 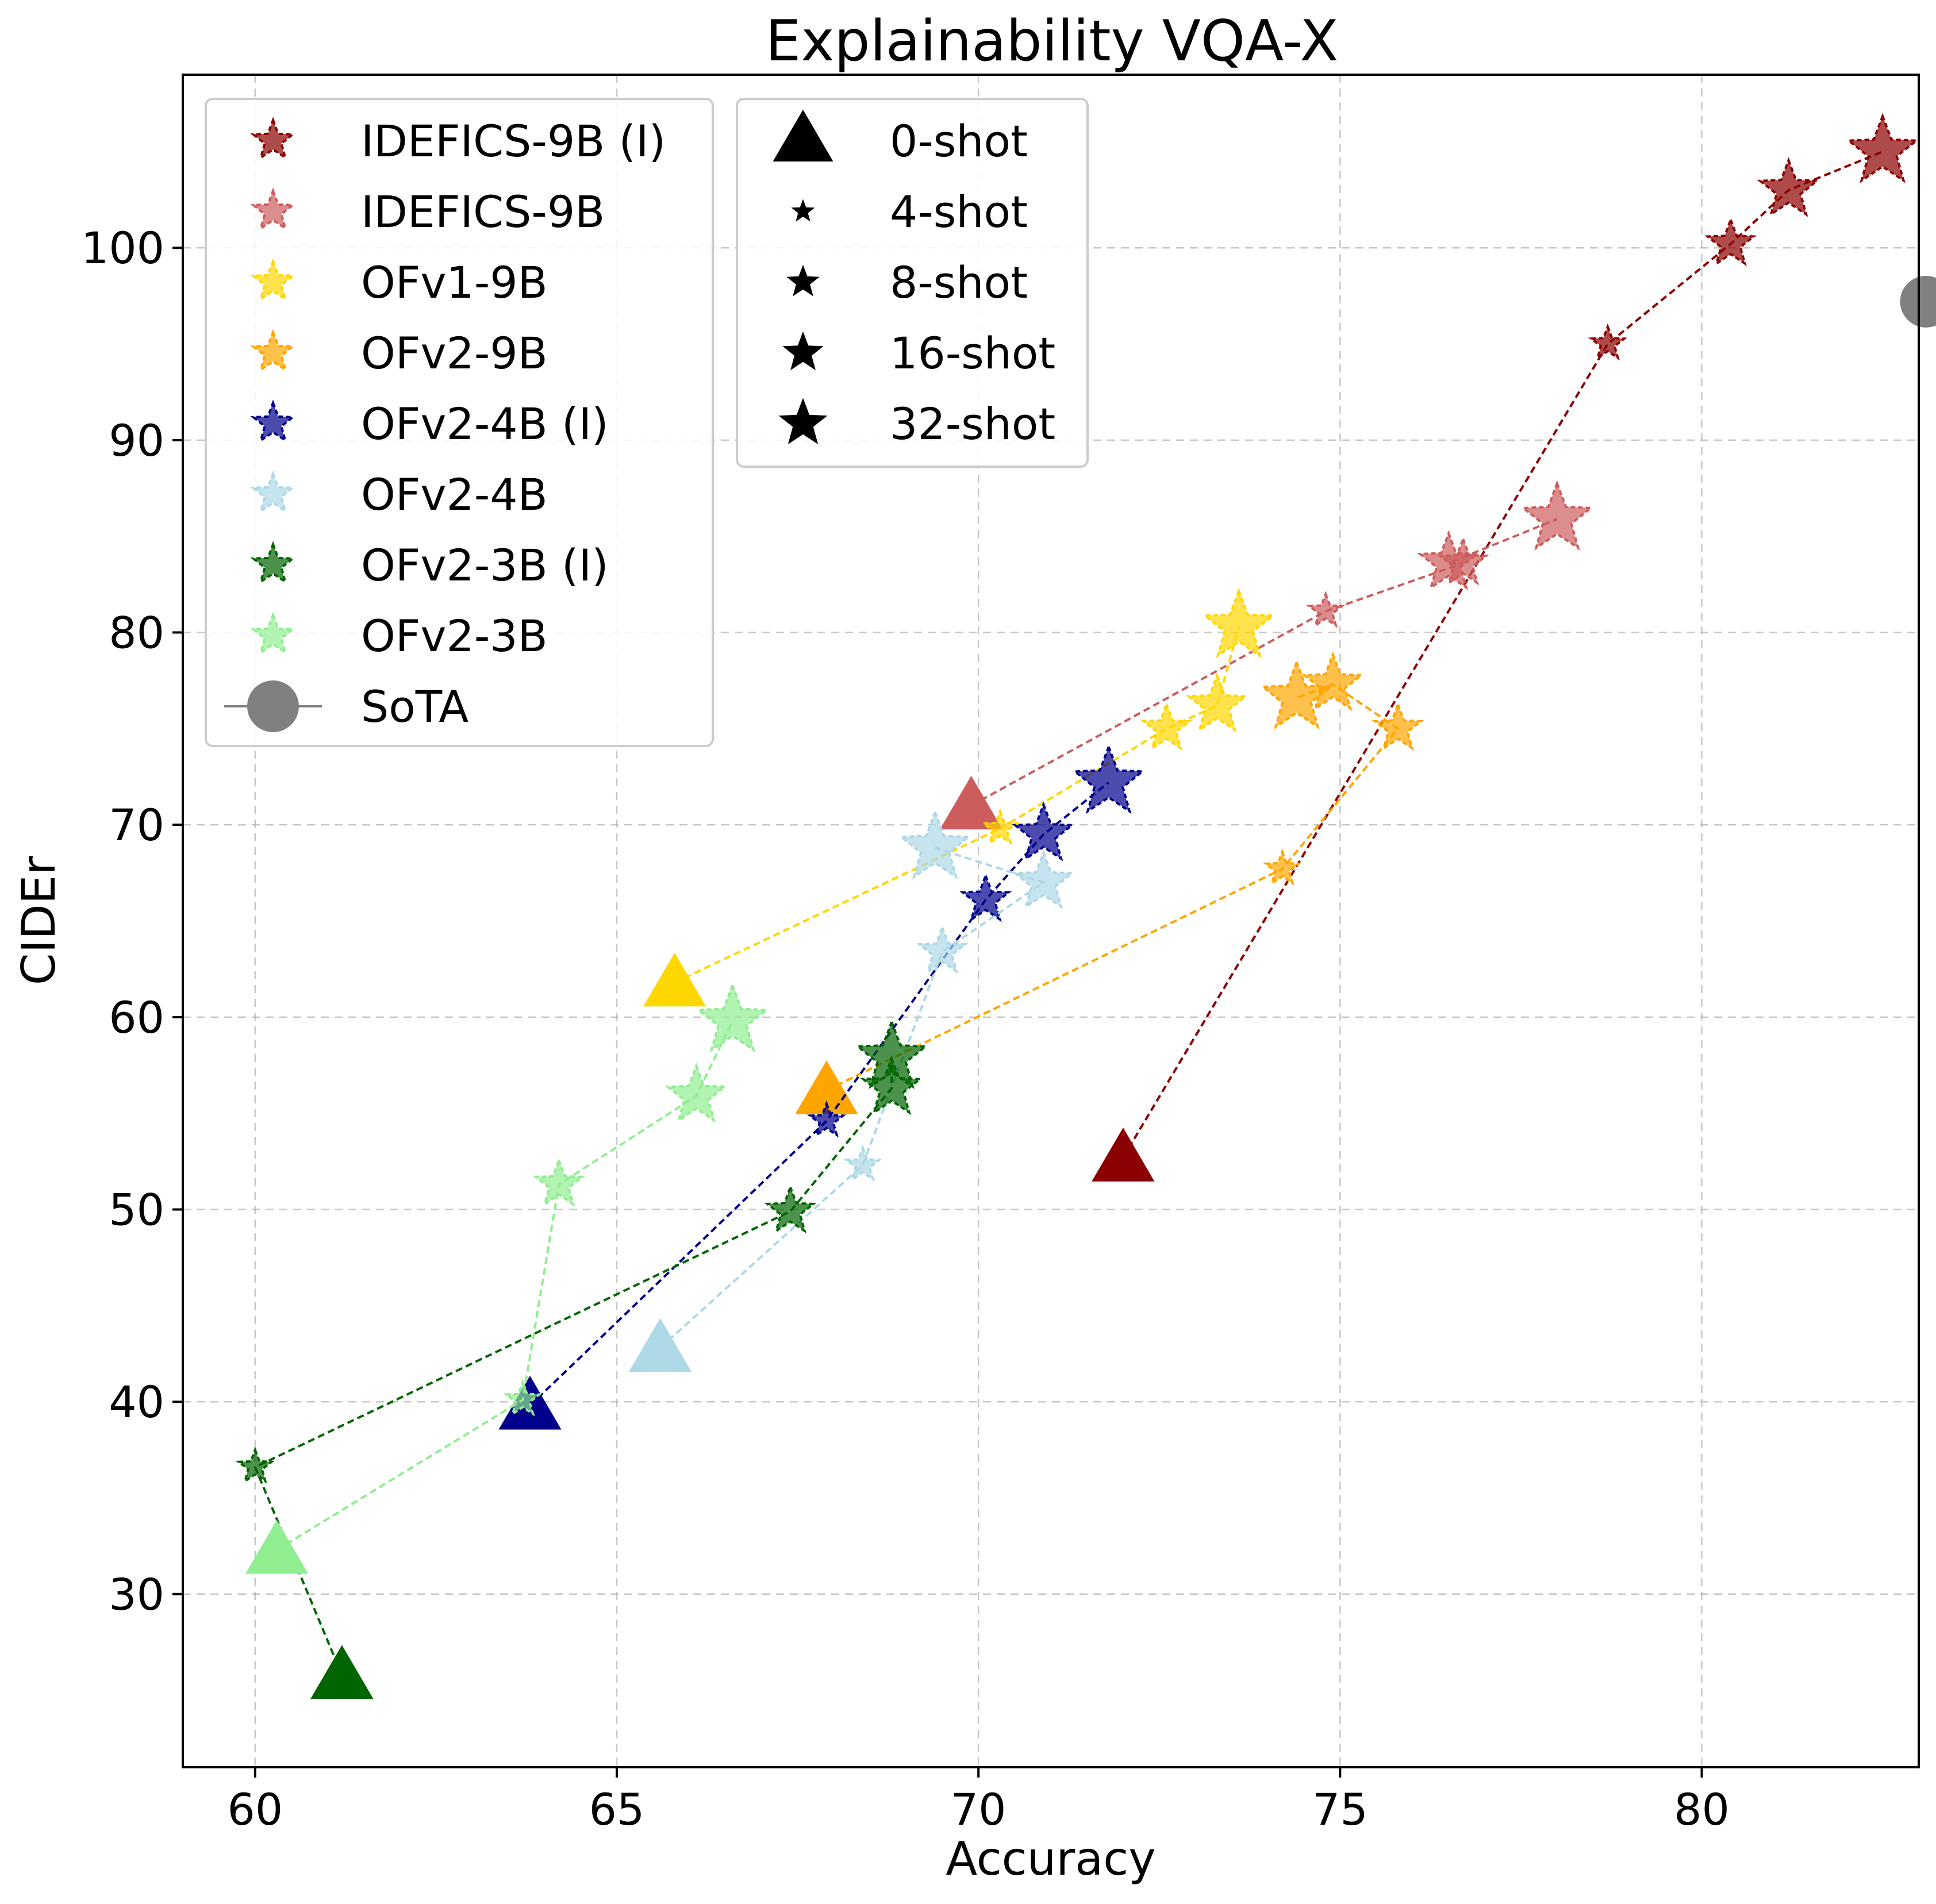 What do you see at coordinates (455, 495) in the screenshot?
I see `legend-label-ofv2-4b: OFv2-4B` at bounding box center [455, 495].